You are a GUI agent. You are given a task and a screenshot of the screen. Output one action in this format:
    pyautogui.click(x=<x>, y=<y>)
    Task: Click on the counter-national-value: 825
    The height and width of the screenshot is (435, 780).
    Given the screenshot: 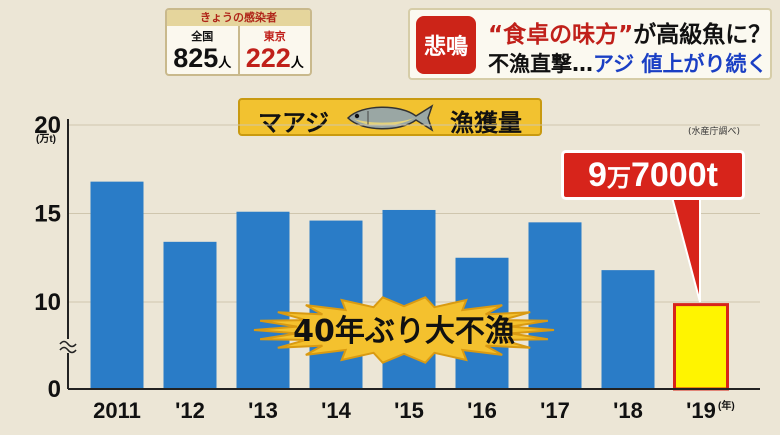 What is the action you would take?
    pyautogui.click(x=196, y=58)
    